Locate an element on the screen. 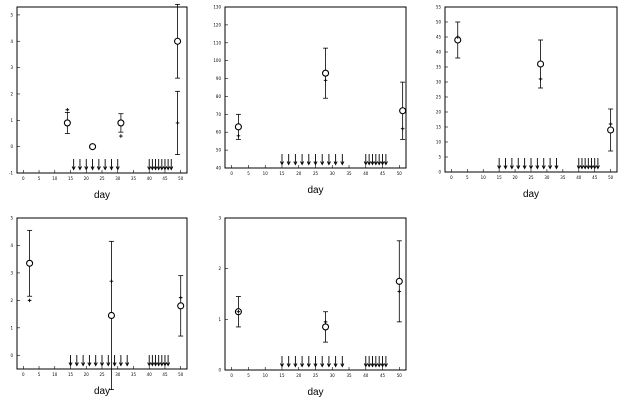  y-tick-label: 1 is located at coordinates (219, 319).